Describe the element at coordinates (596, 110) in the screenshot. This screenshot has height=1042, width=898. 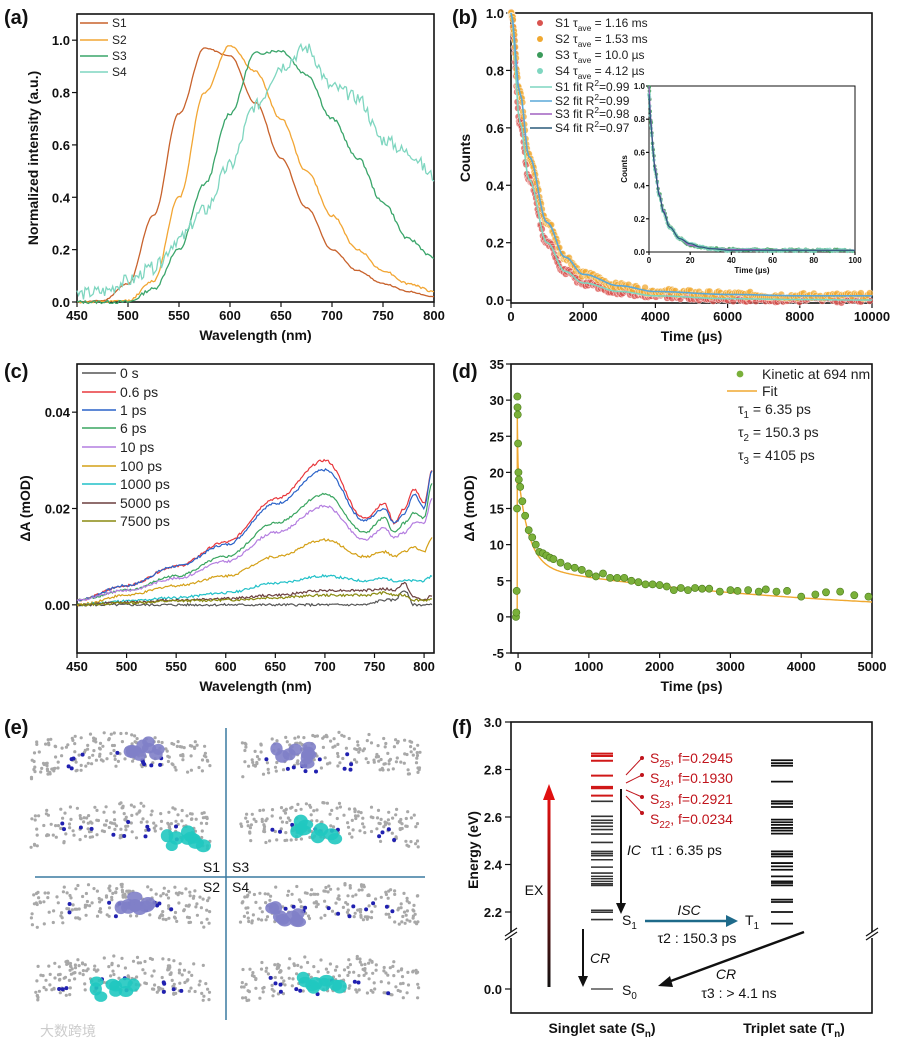
I see `superscript: 2` at that location.